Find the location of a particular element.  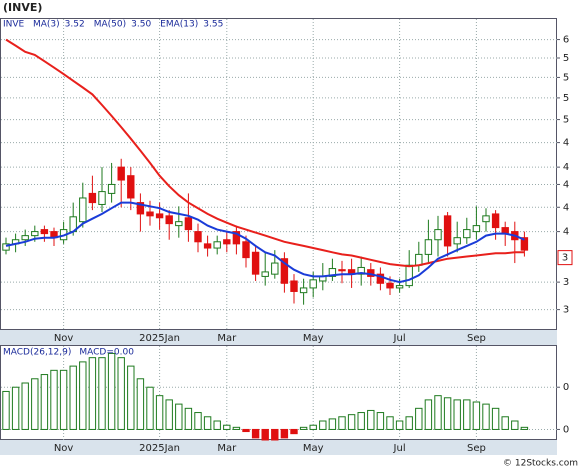

y-tick-label: 6 is located at coordinates (566, 40).